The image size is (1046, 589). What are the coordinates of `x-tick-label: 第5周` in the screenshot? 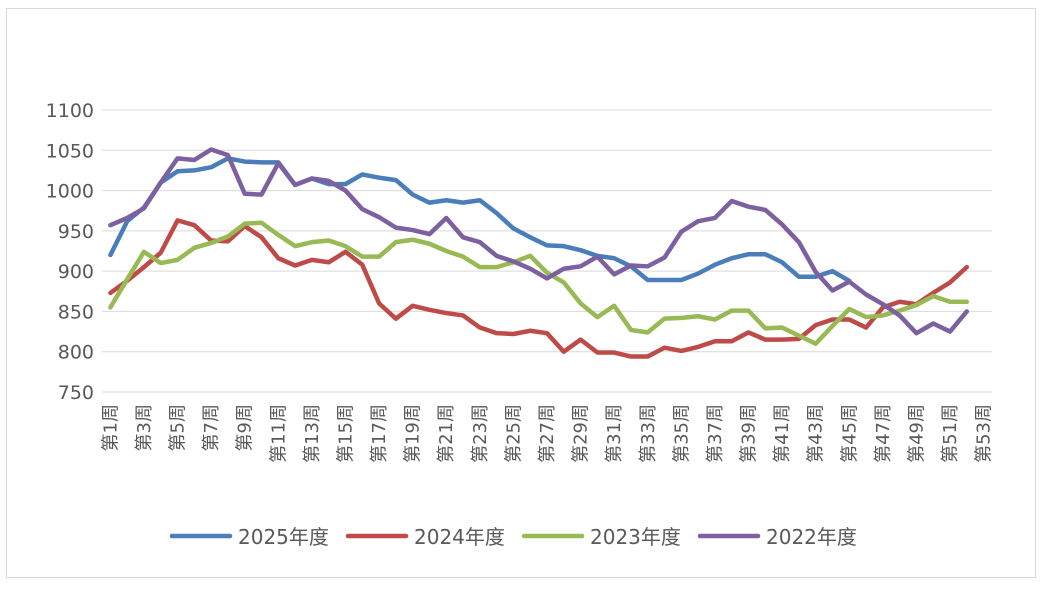 It's located at (178, 427).